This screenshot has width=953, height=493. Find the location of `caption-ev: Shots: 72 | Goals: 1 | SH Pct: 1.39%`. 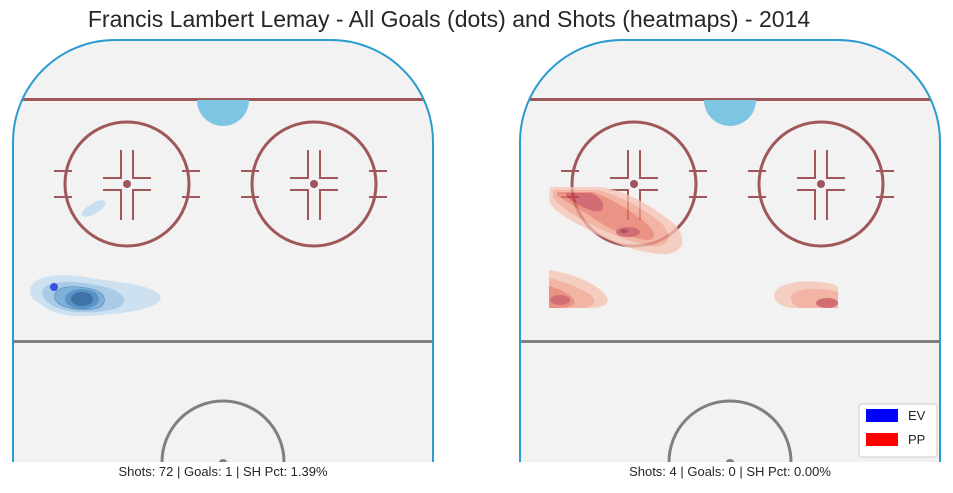

caption-ev: Shots: 72 | Goals: 1 | SH Pct: 1.39% is located at coordinates (223, 471).